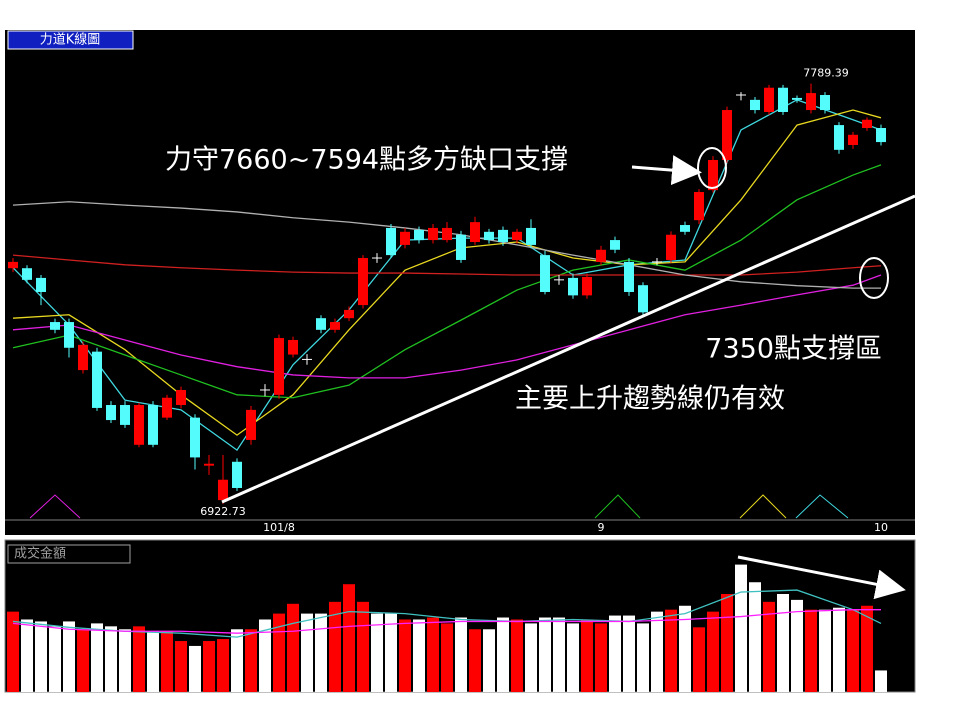  What do you see at coordinates (712, 168) in the screenshot?
I see `highlight-circle` at bounding box center [712, 168].